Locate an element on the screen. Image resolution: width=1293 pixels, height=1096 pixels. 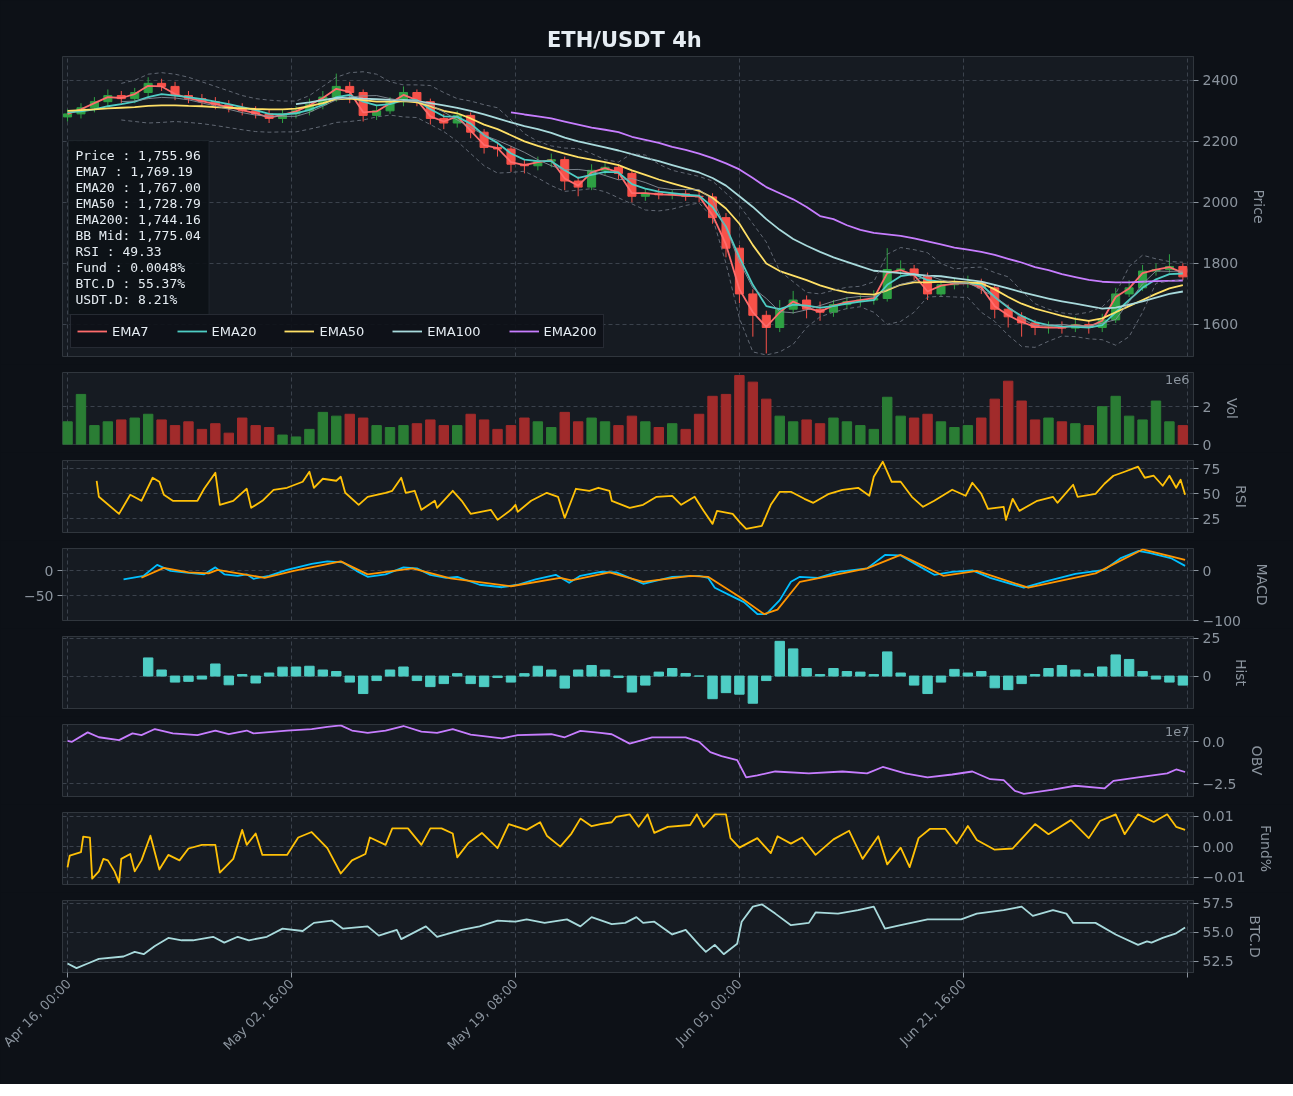
annotation: EMA20 : 1,767.00 is located at coordinates (138, 187).